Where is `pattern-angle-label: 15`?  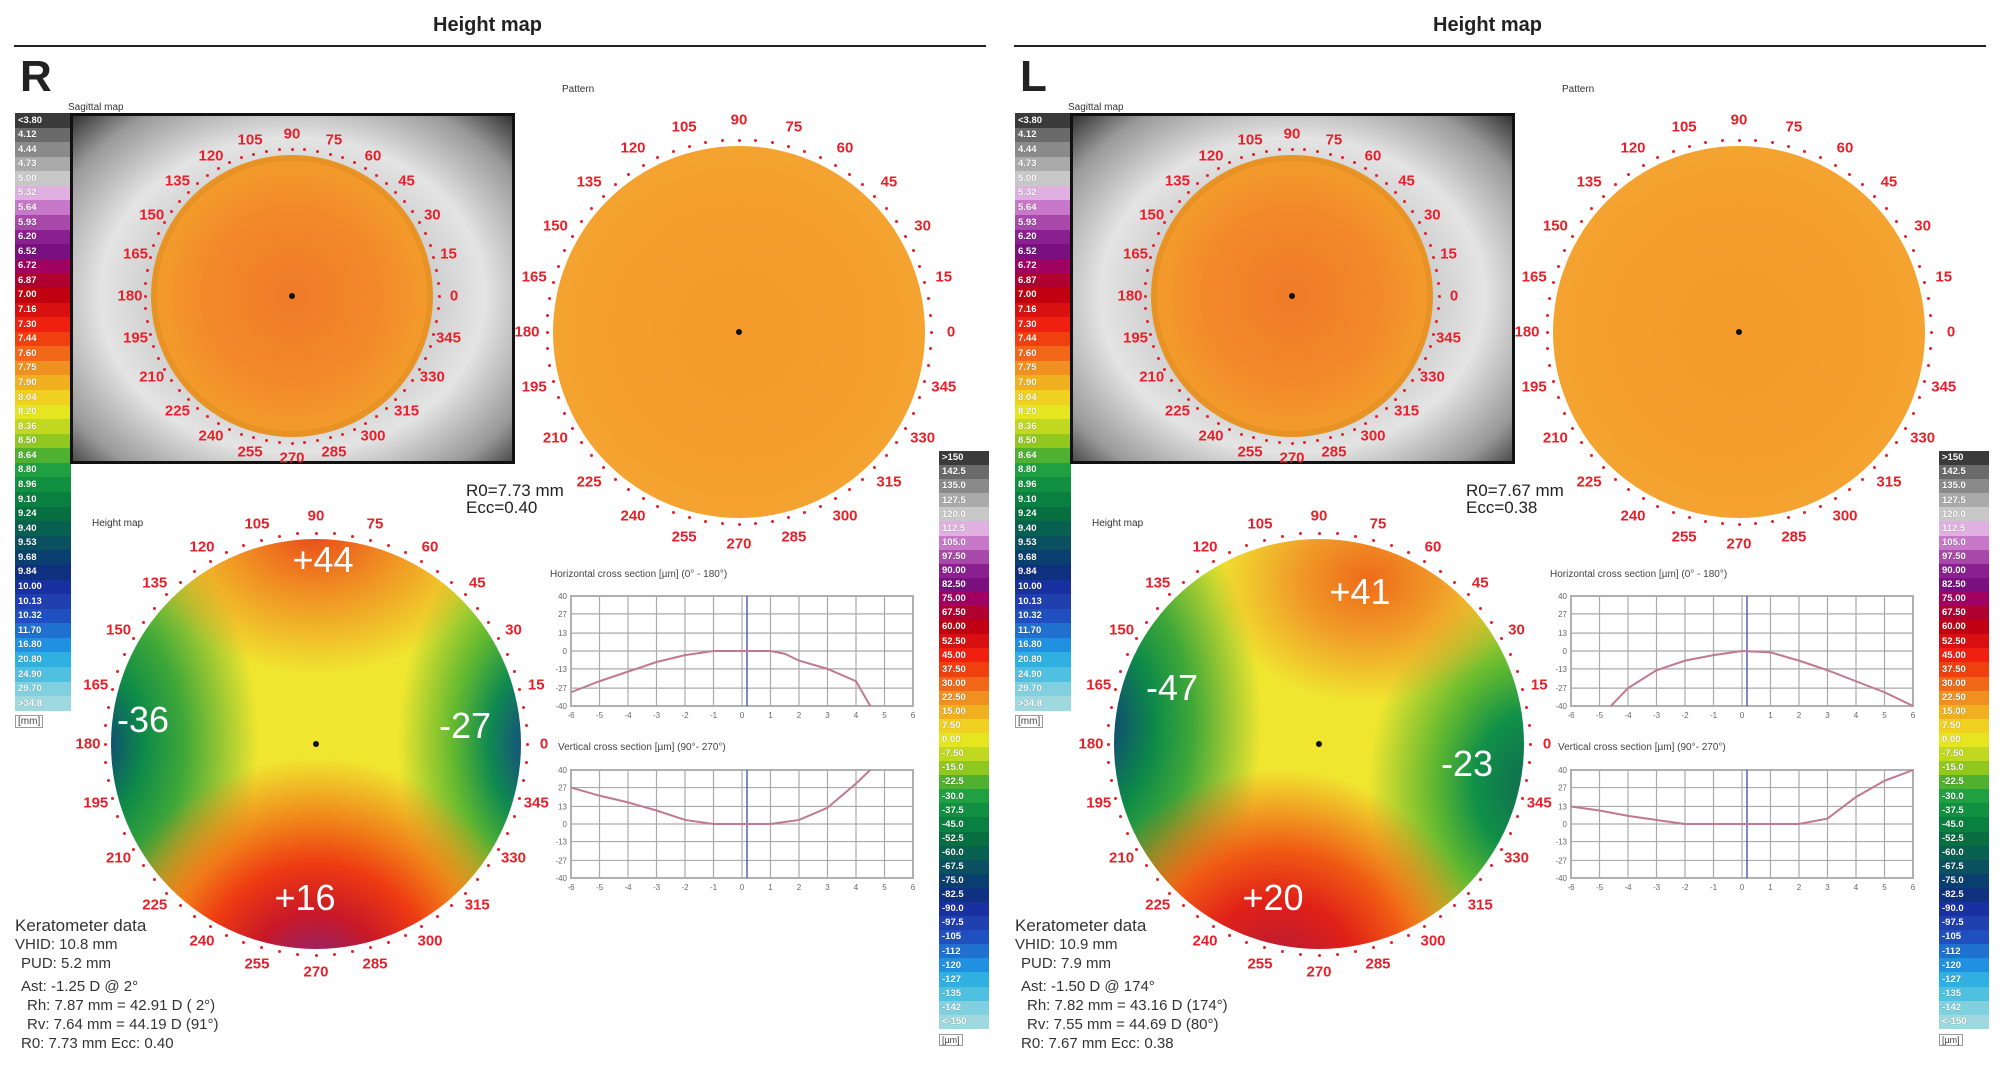 pattern-angle-label: 15 is located at coordinates (944, 277).